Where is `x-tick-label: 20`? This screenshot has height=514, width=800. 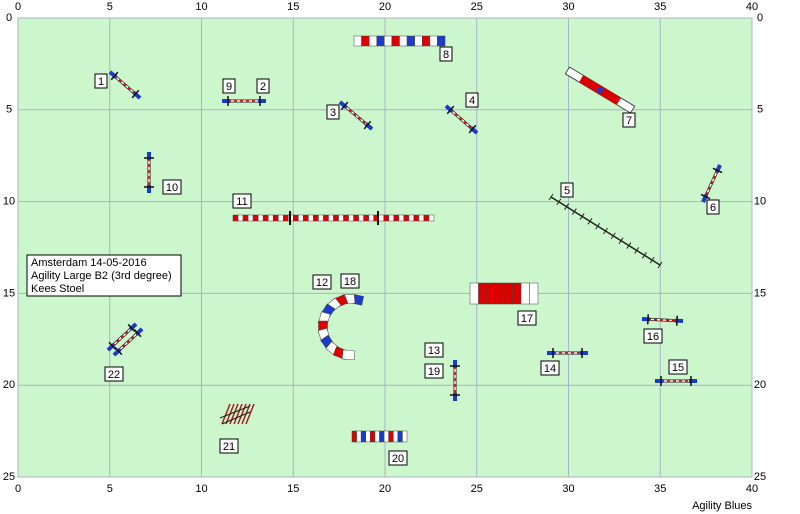
x-tick-label: 20 is located at coordinates (385, 489).